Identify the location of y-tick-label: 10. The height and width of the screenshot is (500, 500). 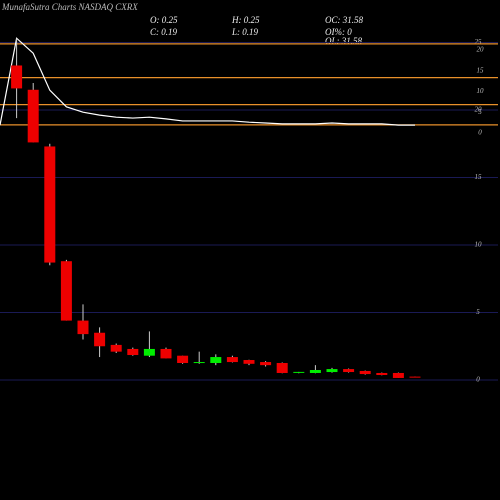
(479, 245).